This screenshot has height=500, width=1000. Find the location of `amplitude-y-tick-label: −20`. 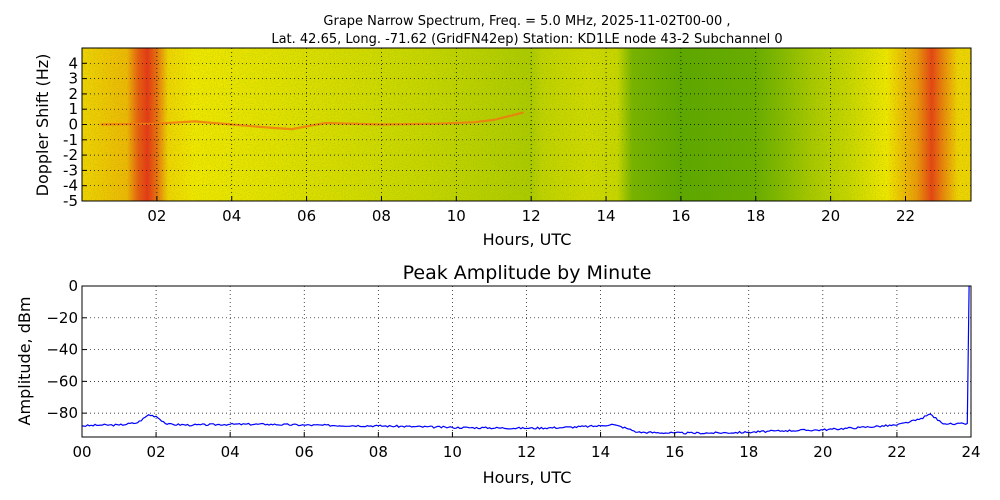

amplitude-y-tick-label: −20 is located at coordinates (62, 318).